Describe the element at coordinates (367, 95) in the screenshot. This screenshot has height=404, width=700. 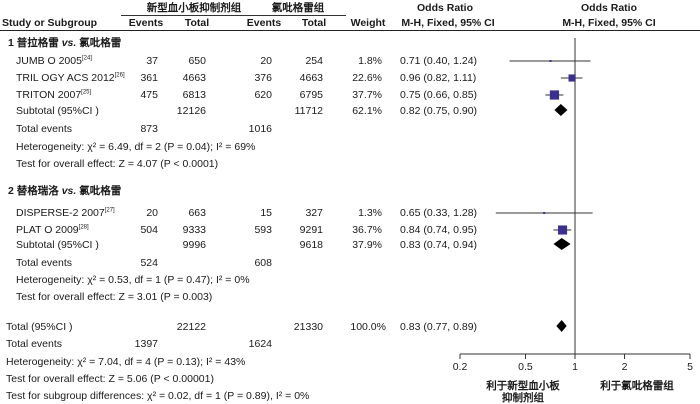
I see `study-weight: 37.7%` at that location.